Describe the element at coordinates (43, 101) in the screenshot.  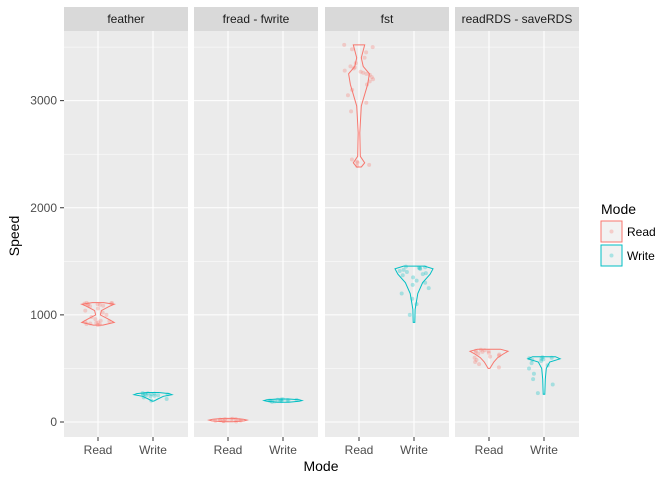
I see `y-tick-label: 3000` at that location.